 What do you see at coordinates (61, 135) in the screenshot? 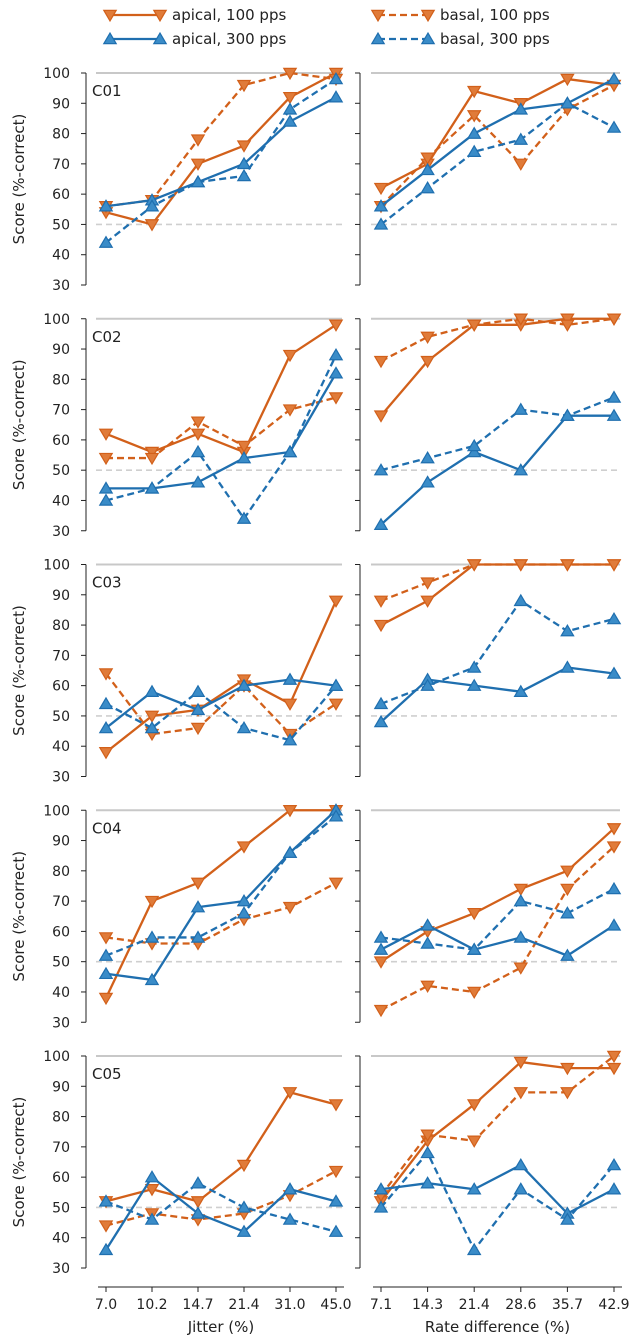
I see `y-tick-label: 80` at bounding box center [61, 135].